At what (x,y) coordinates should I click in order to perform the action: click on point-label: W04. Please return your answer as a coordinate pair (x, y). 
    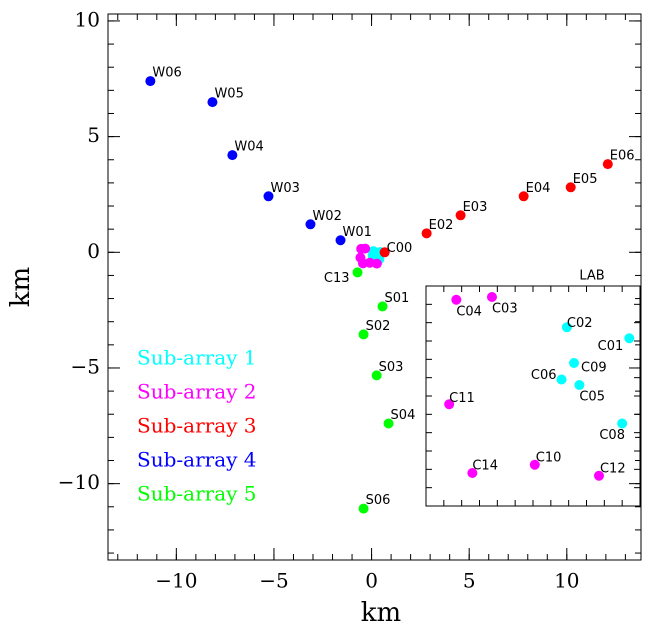
    Looking at the image, I should click on (248, 147).